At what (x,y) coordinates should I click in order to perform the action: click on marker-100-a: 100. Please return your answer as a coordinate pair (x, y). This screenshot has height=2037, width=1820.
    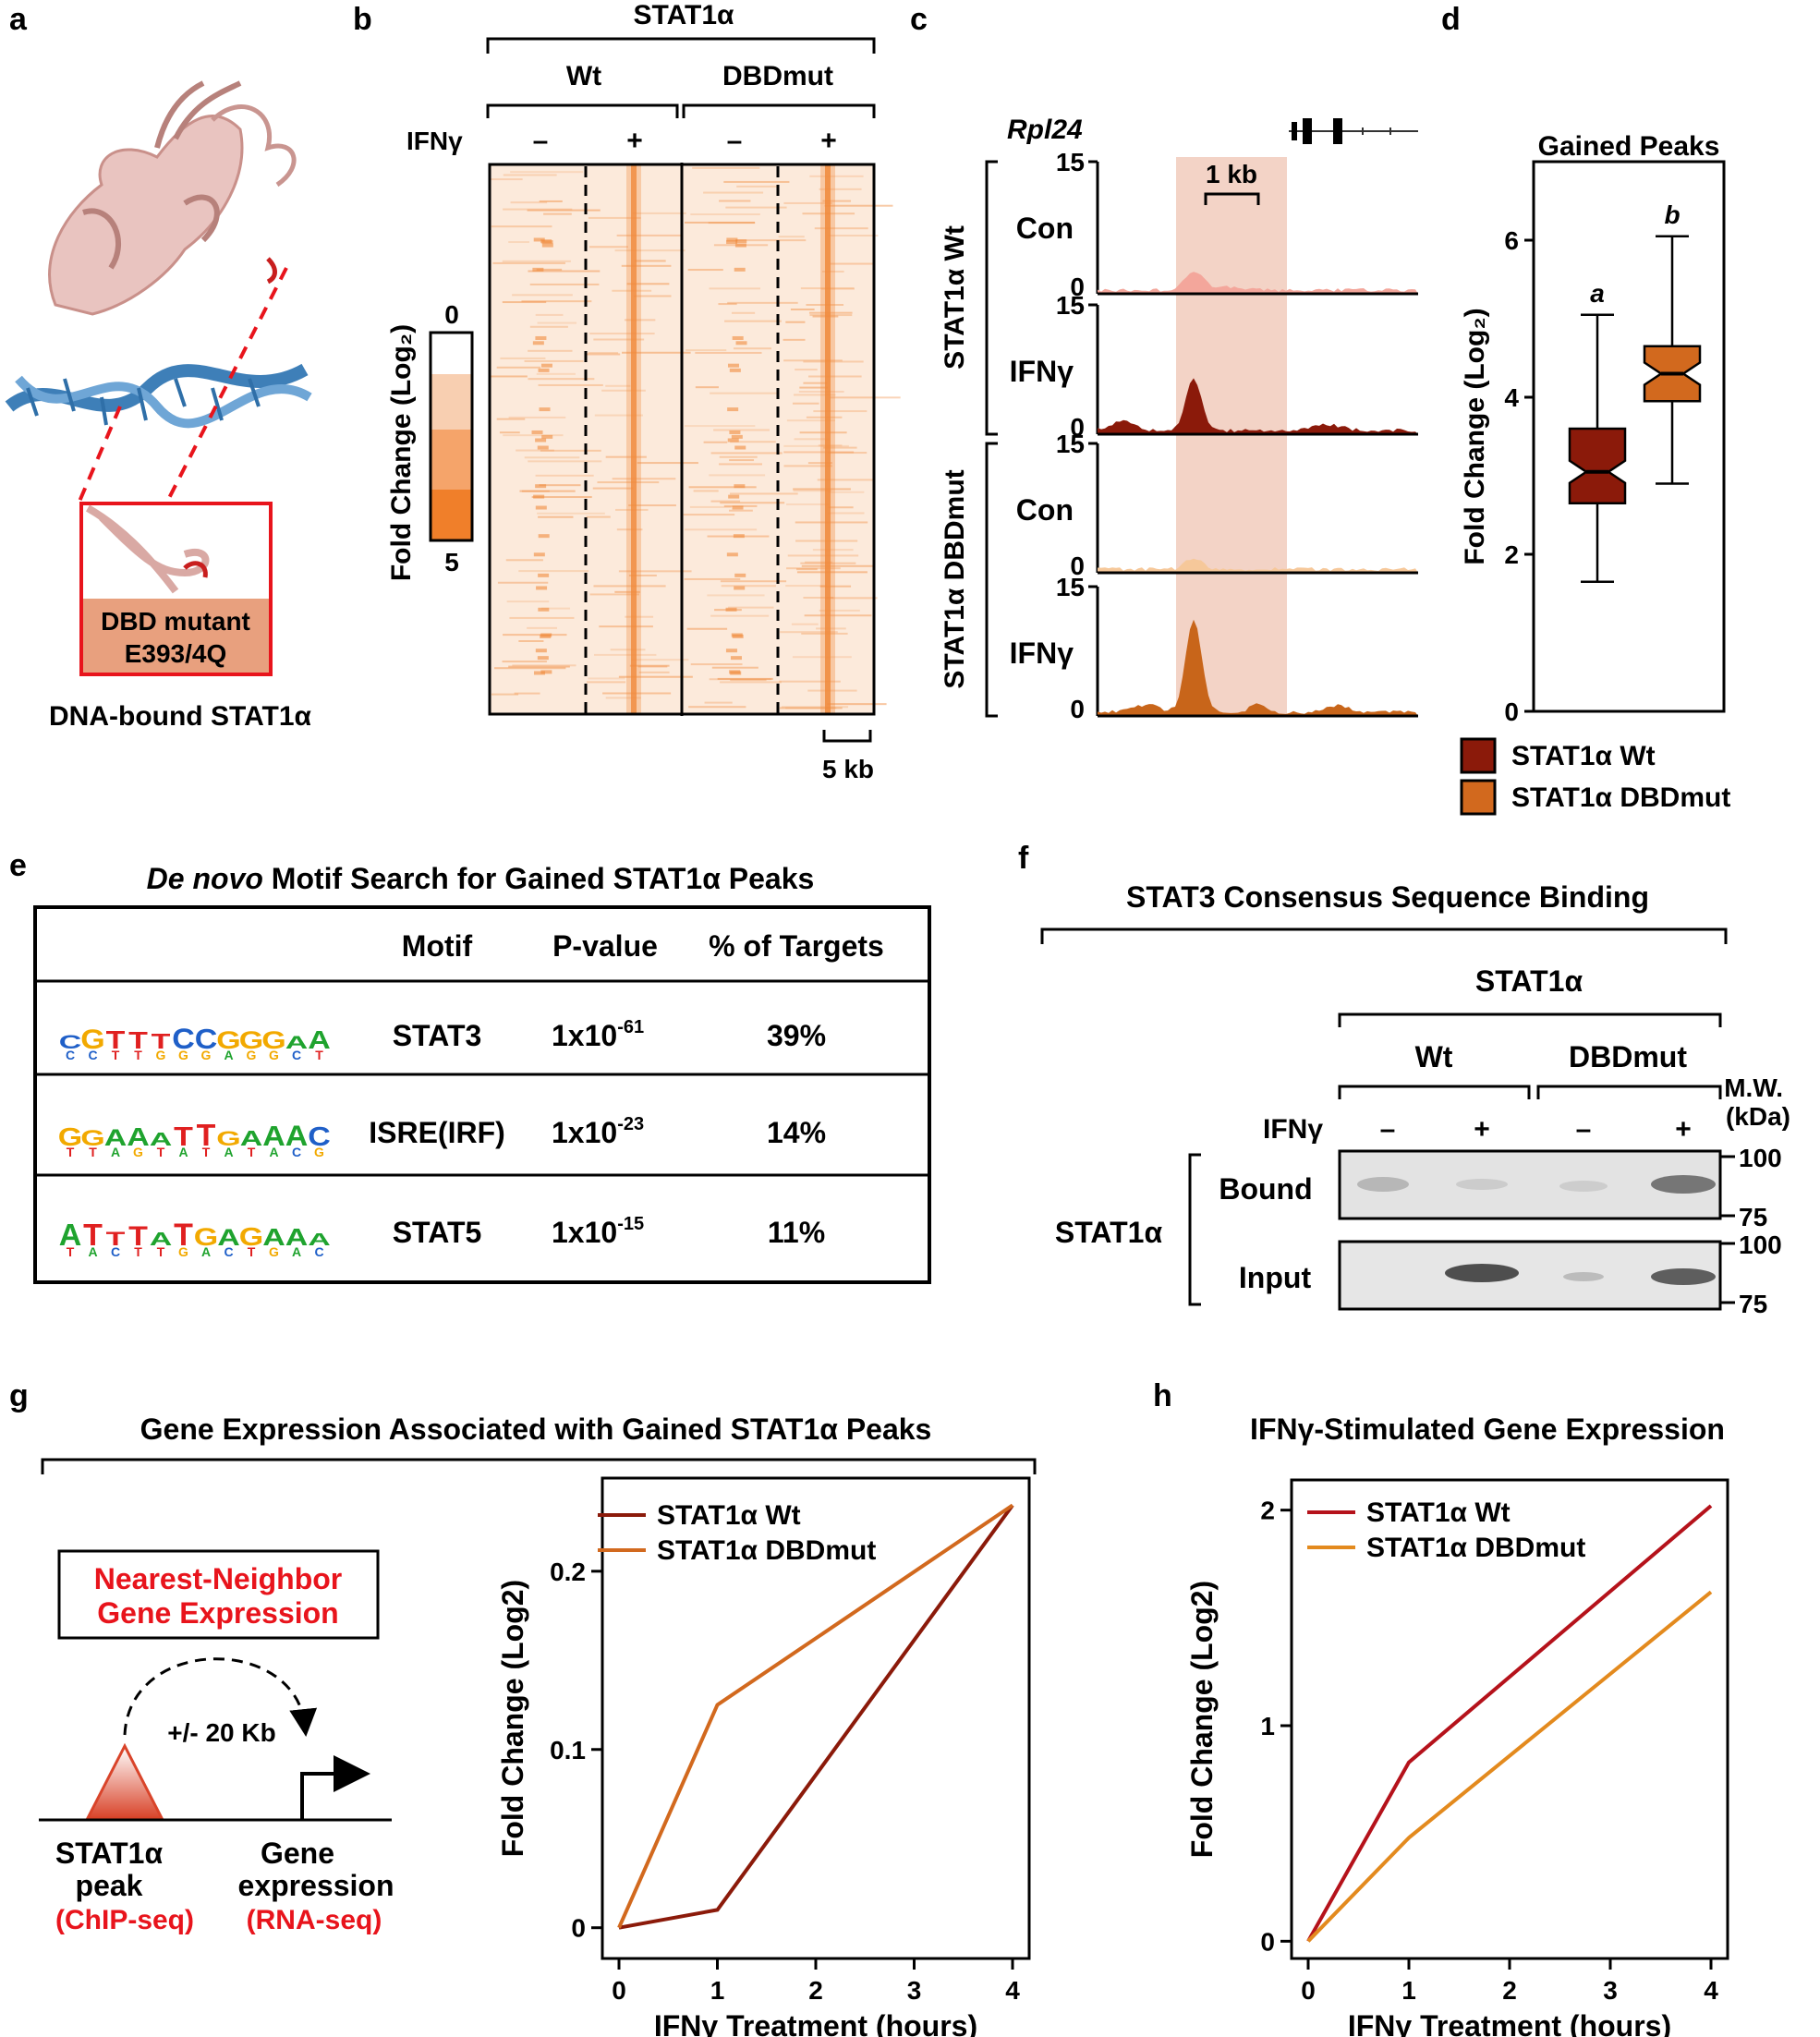
    Looking at the image, I should click on (1760, 1158).